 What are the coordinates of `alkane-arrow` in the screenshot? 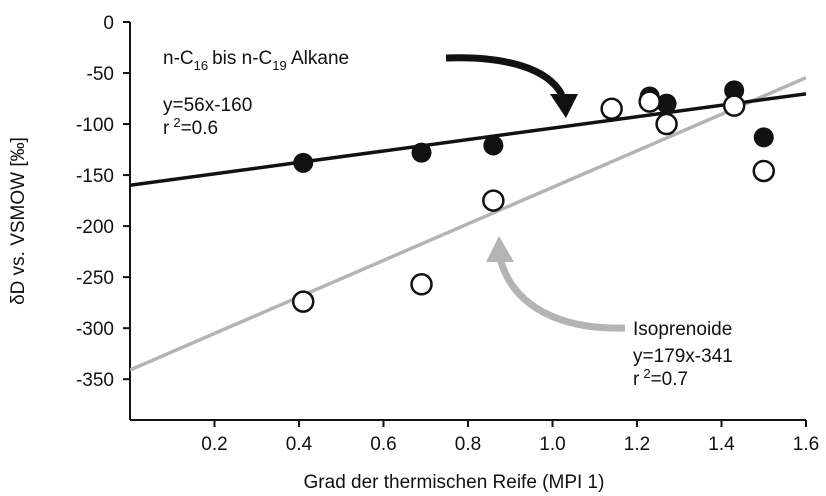 It's located at (505, 75).